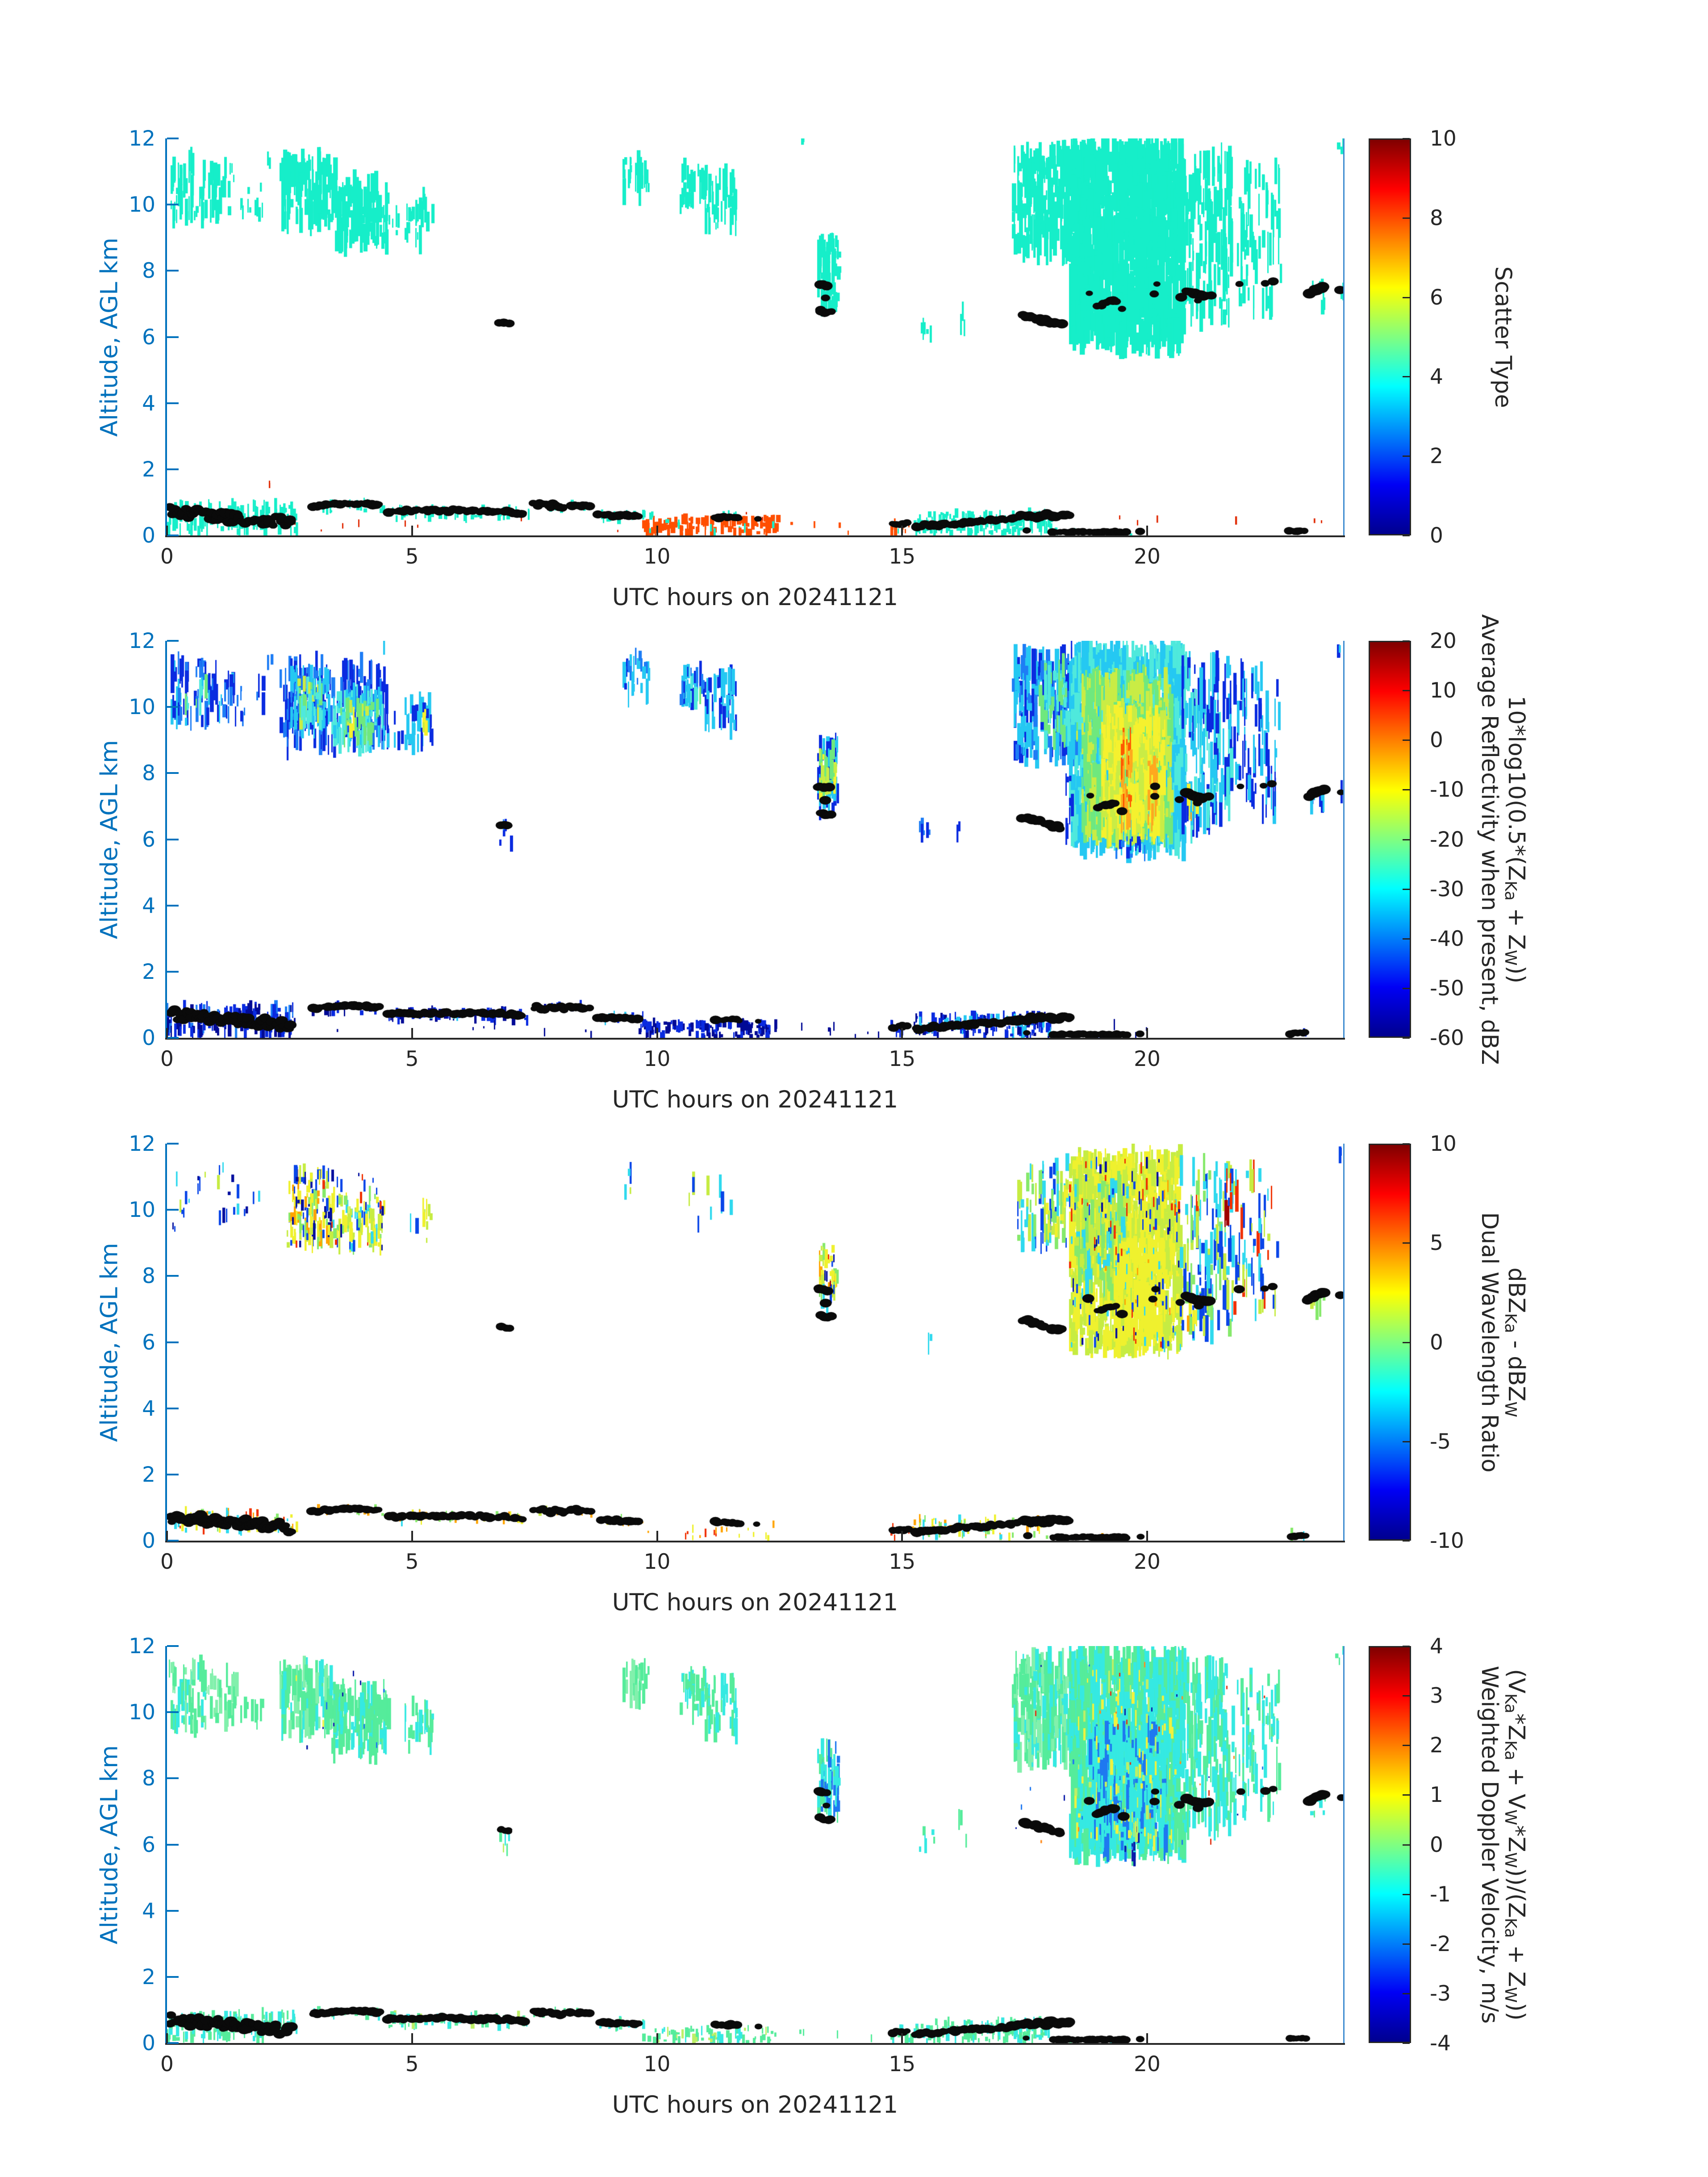  What do you see at coordinates (148, 1844) in the screenshot?
I see `y-tick-label: 6` at bounding box center [148, 1844].